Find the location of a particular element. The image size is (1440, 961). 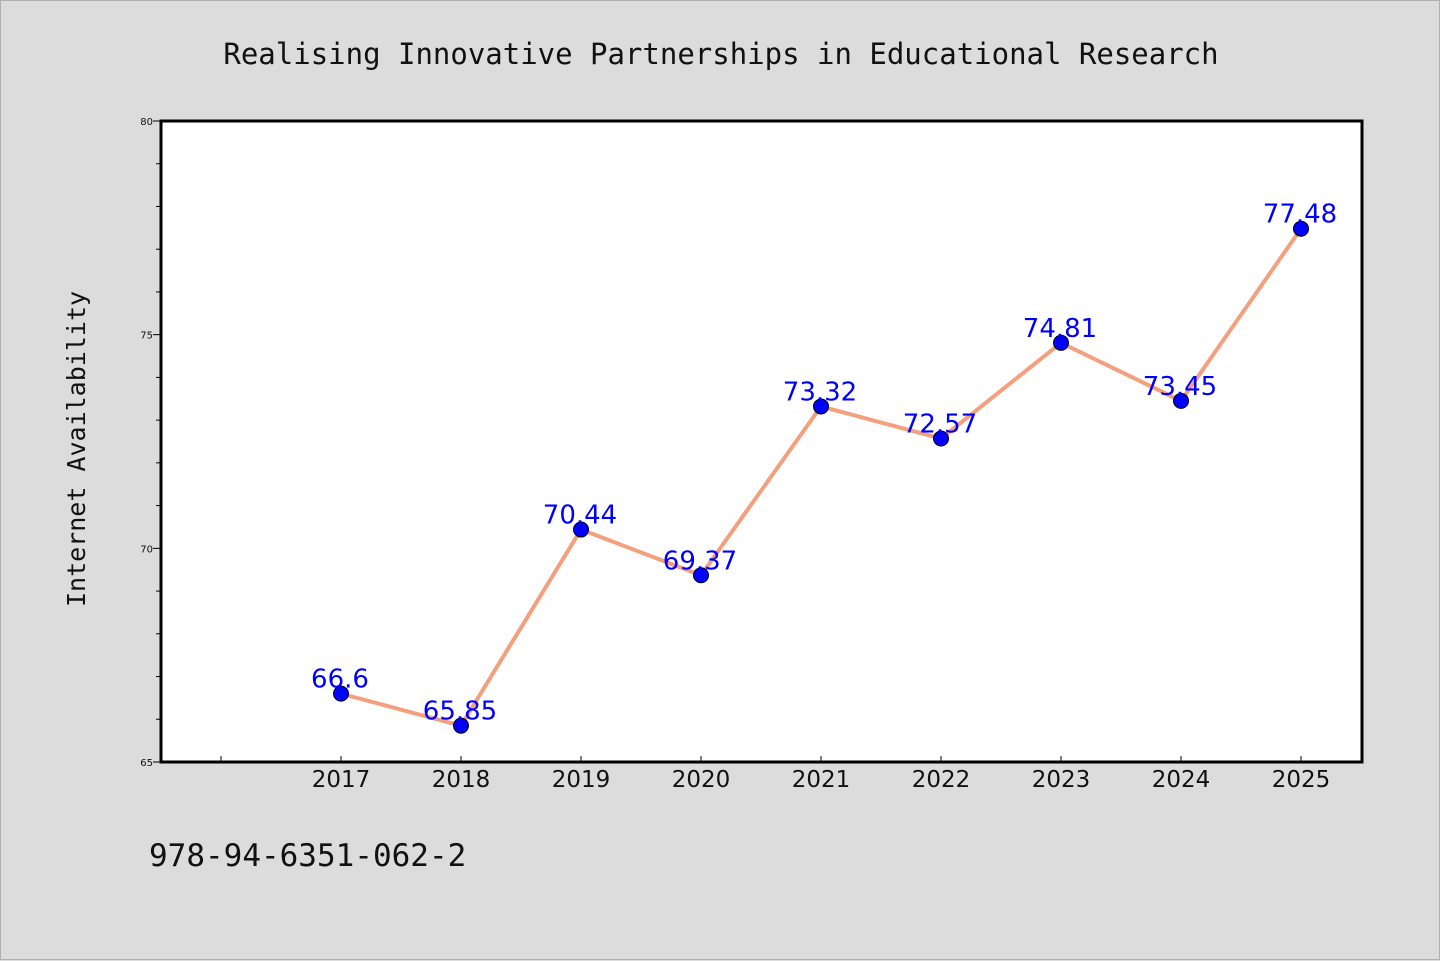

x-tick-label: 2019 is located at coordinates (581, 780).